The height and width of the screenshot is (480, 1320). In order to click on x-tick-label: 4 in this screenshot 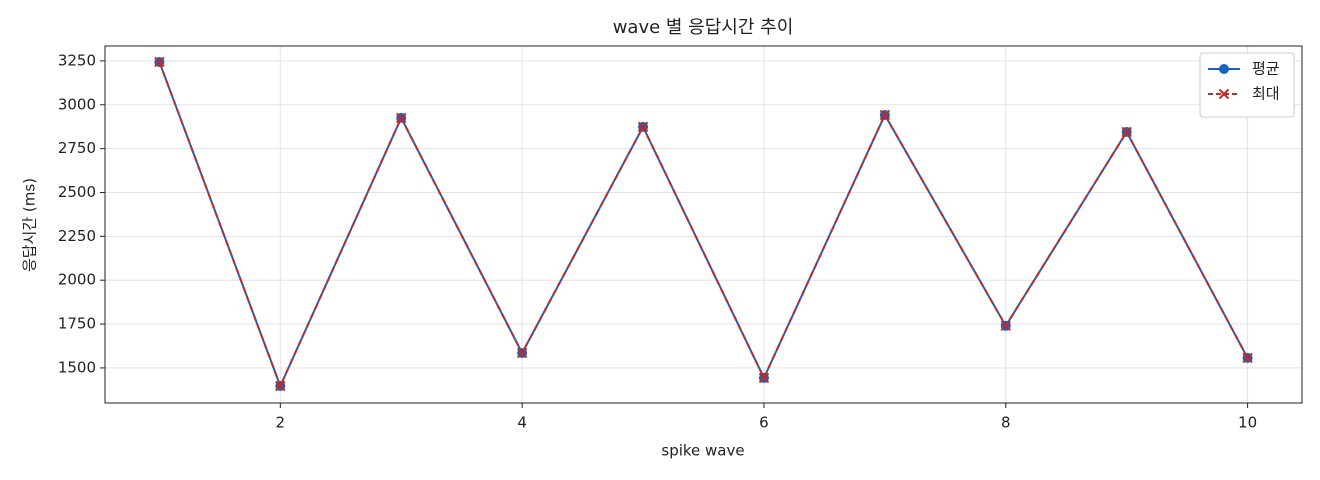, I will do `click(522, 423)`.